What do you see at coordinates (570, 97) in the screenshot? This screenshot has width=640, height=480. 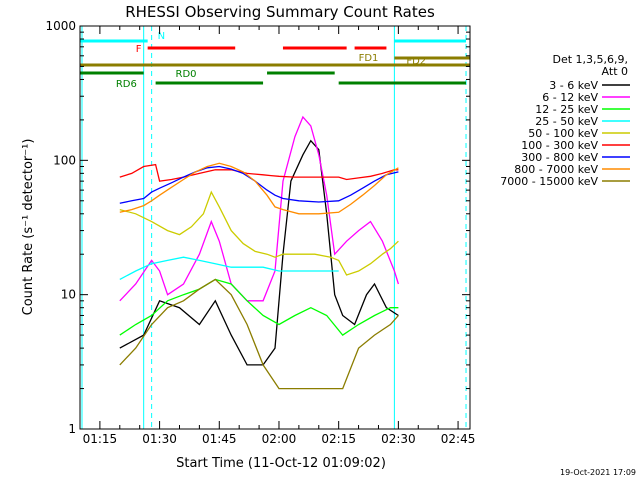 I see `legend-entry-label: 6 - 12 keV` at bounding box center [570, 97].